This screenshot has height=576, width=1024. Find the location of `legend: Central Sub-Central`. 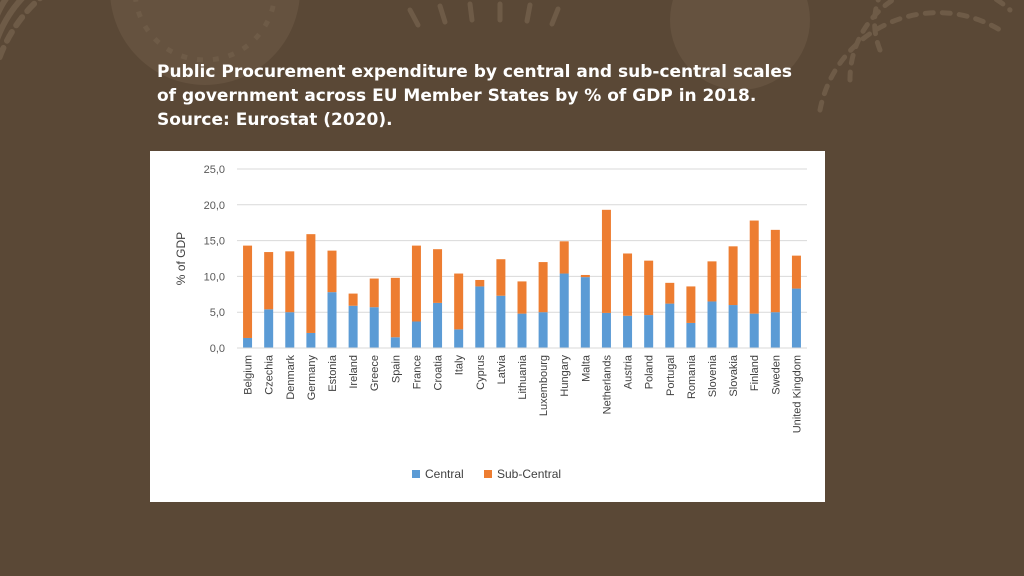

legend: Central Sub-Central is located at coordinates (486, 474).